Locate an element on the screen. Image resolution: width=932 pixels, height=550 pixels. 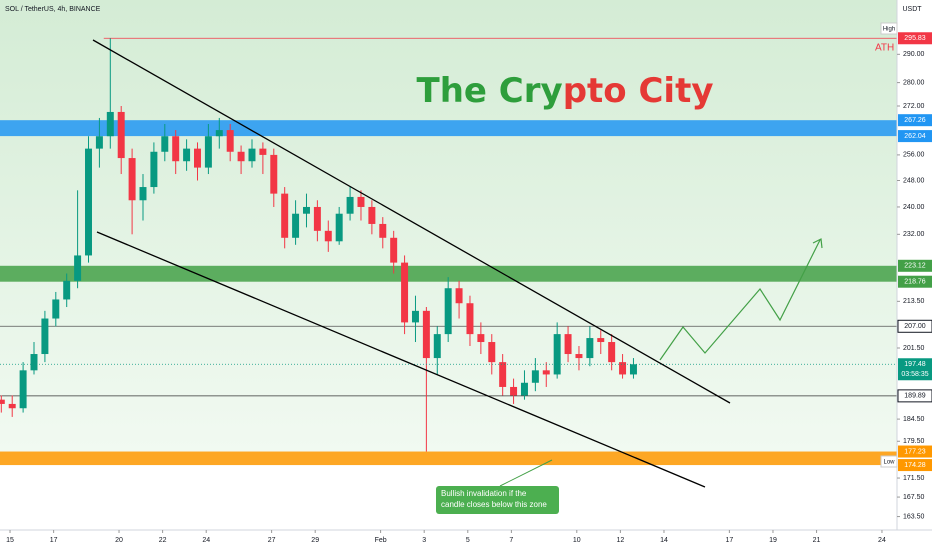
price-tag-text: 207.00 is located at coordinates (915, 326).